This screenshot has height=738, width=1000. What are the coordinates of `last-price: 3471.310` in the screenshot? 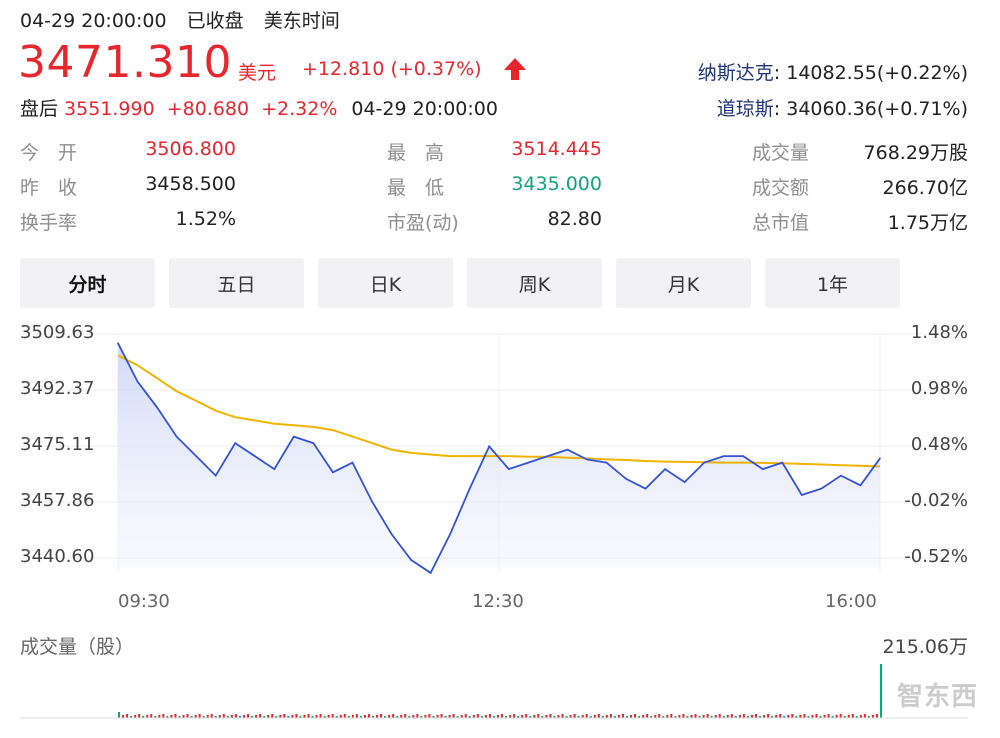 It's located at (125, 62).